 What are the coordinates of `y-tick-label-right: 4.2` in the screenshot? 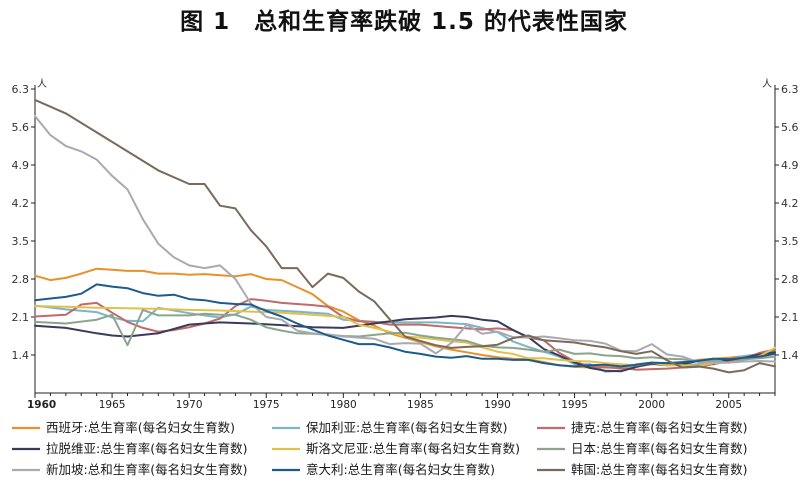 It's located at (790, 203).